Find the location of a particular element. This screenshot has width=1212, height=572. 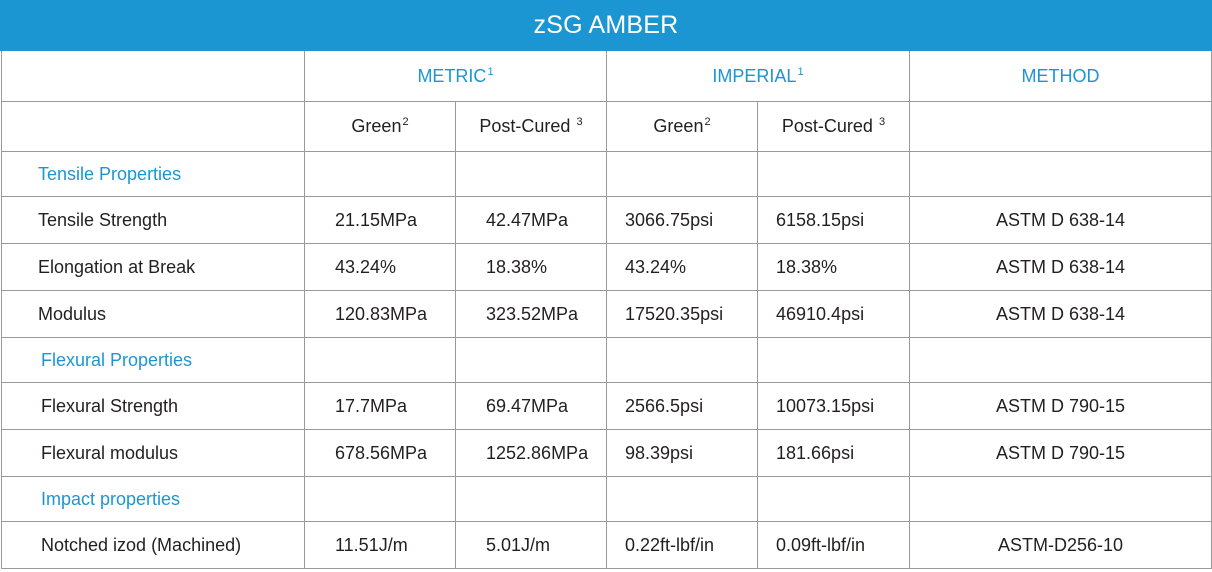

property-name: Modulus is located at coordinates (153, 313).